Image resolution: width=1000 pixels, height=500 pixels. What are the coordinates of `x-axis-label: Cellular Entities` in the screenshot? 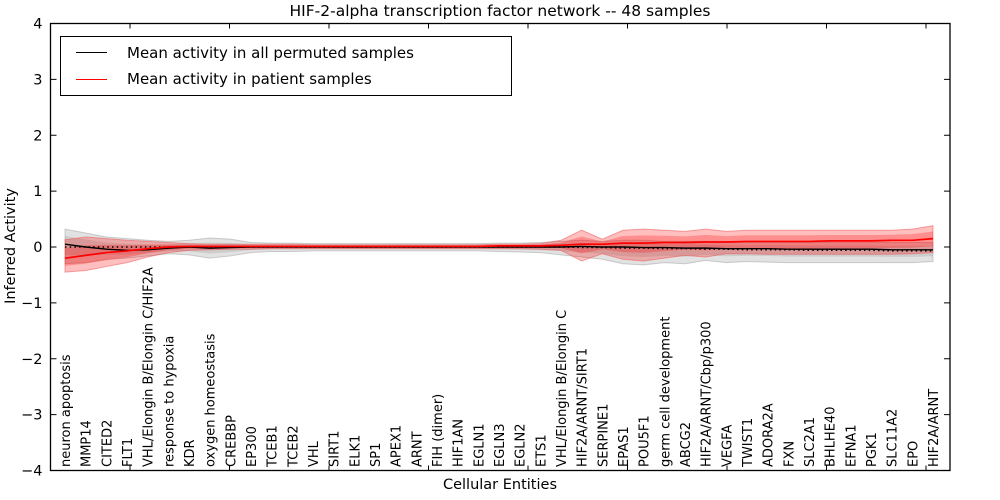 It's located at (500, 485).